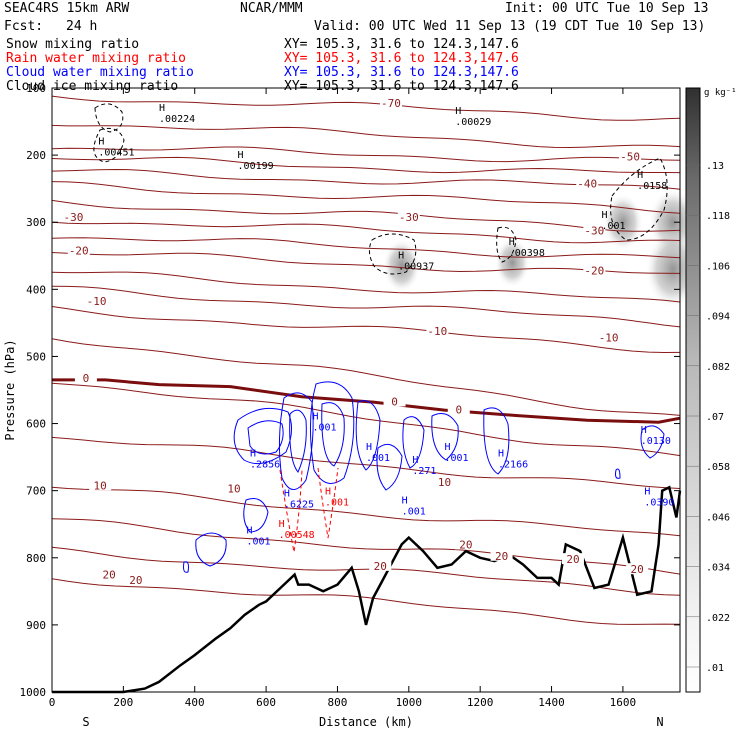  I want to click on field-name-cloudice: Cloud ice mixing ratio, so click(92, 86).